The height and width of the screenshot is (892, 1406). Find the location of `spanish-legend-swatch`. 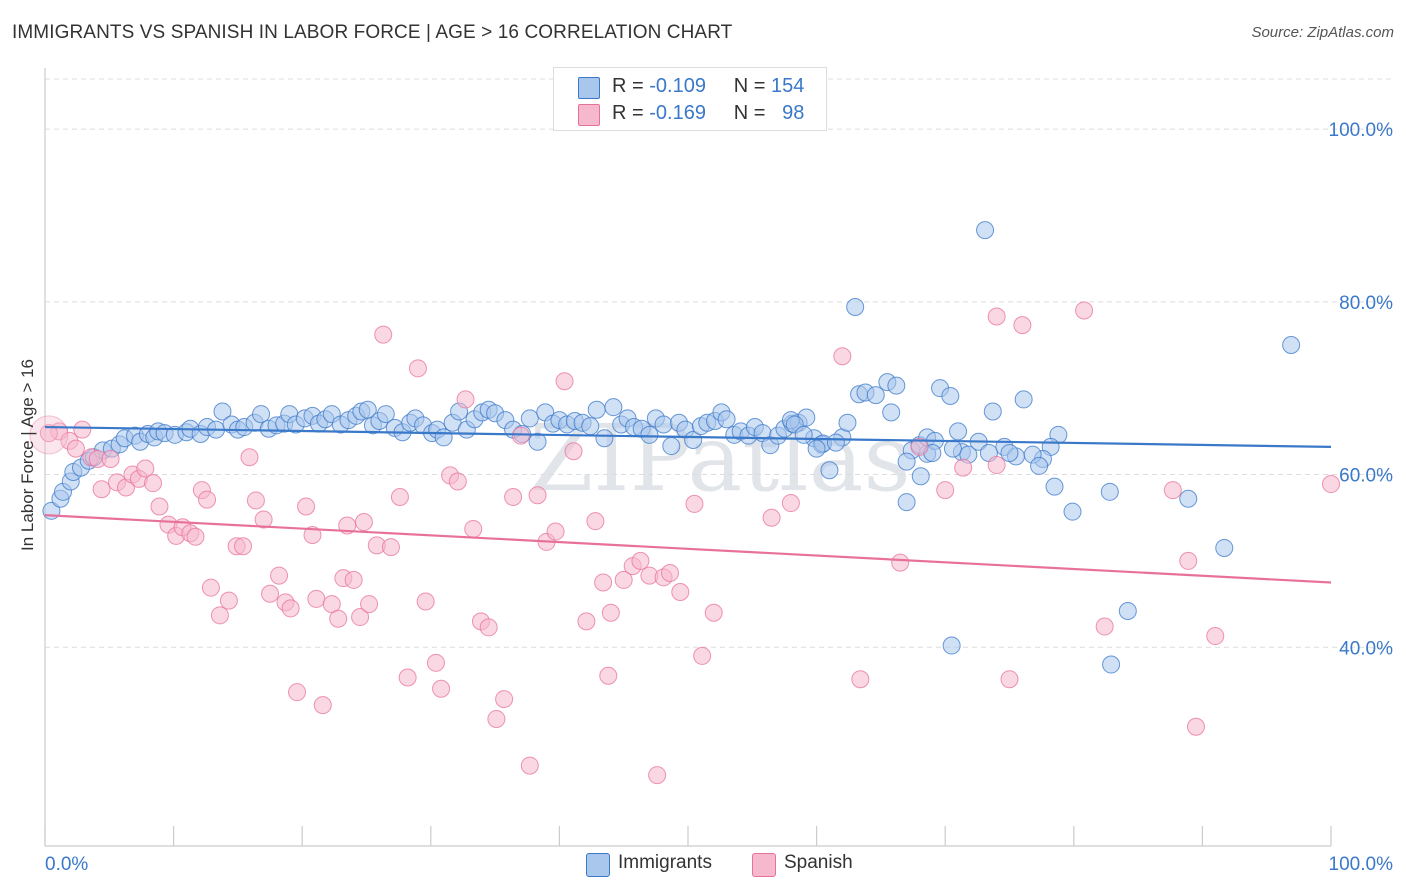

spanish-legend-swatch is located at coordinates (764, 865).